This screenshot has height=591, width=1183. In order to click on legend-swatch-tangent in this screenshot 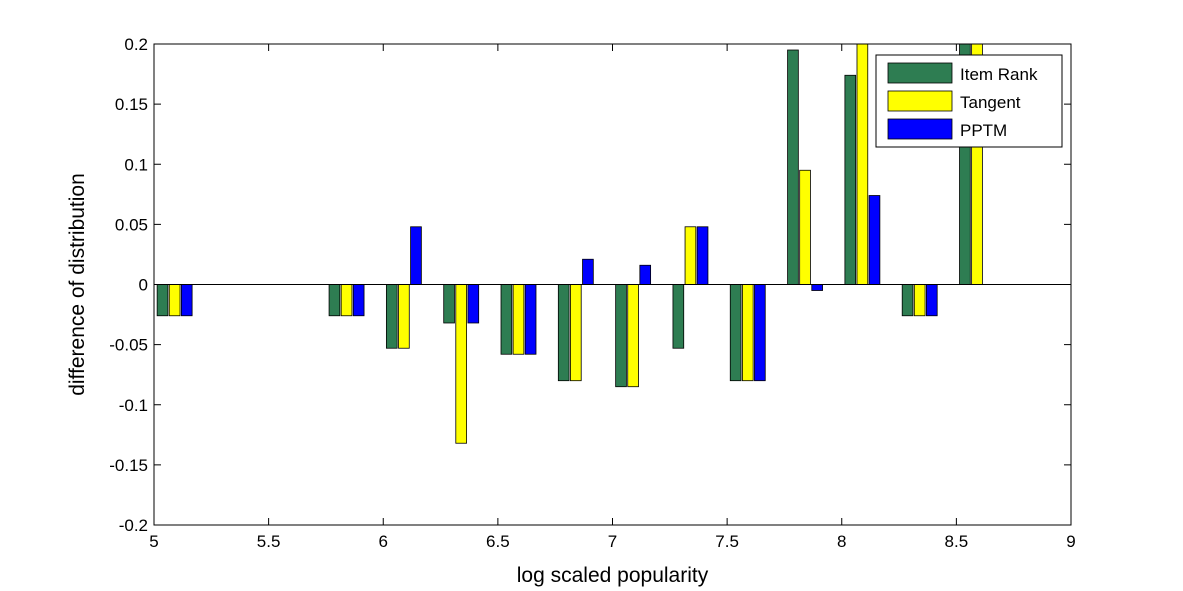, I will do `click(920, 101)`.